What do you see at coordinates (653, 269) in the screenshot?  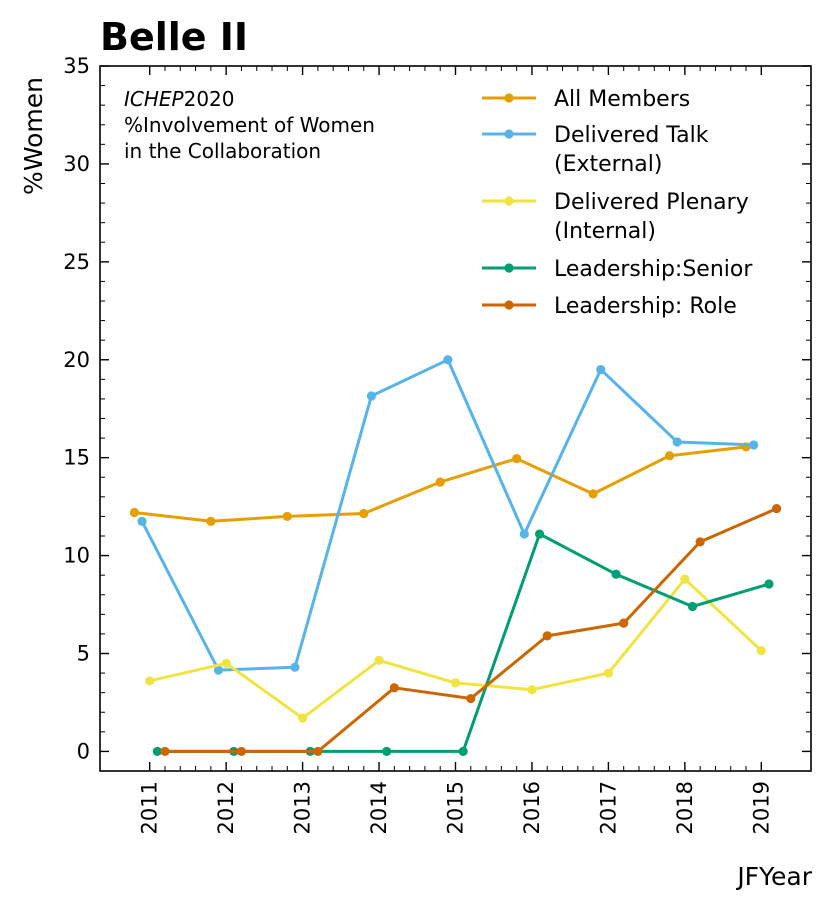 I see `legend-label: Leadership:Senior` at bounding box center [653, 269].